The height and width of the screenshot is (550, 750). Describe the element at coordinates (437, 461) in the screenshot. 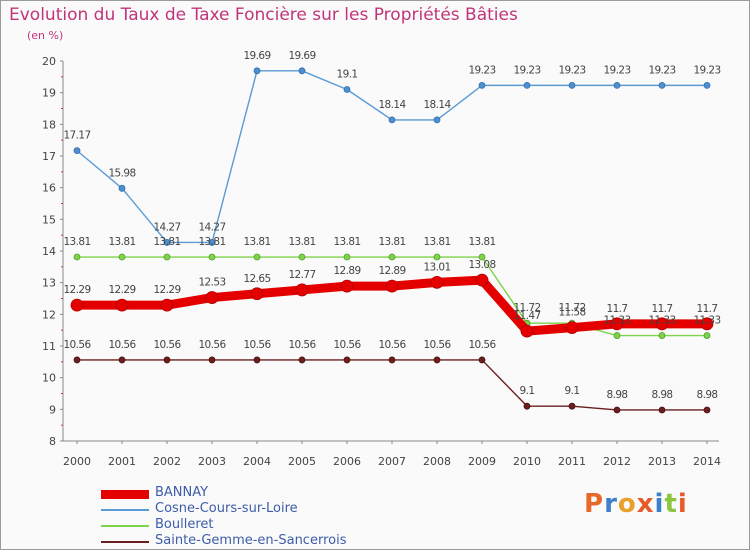

I see `x-tick-label: 2008` at that location.